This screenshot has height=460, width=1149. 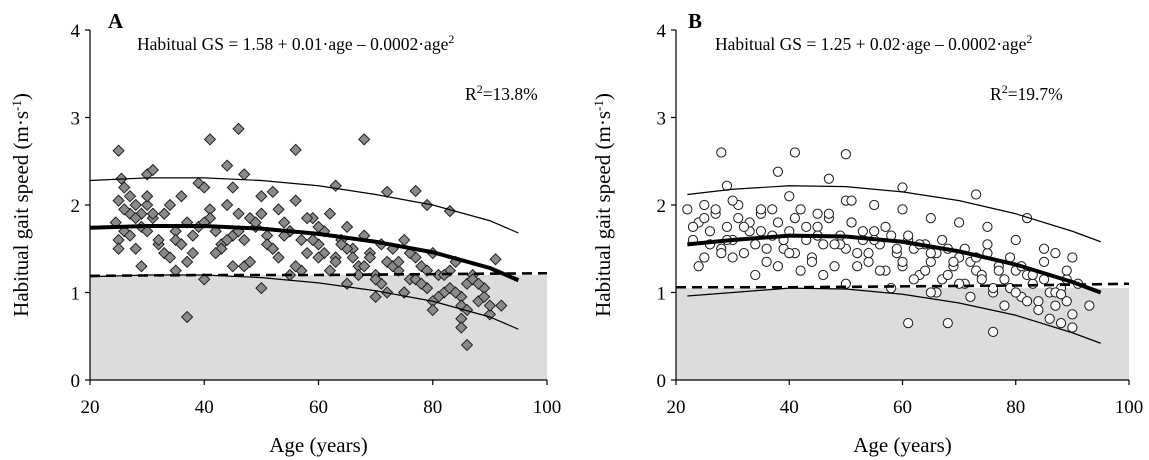 I want to click on shaded-region-b, so click(x=902, y=334).